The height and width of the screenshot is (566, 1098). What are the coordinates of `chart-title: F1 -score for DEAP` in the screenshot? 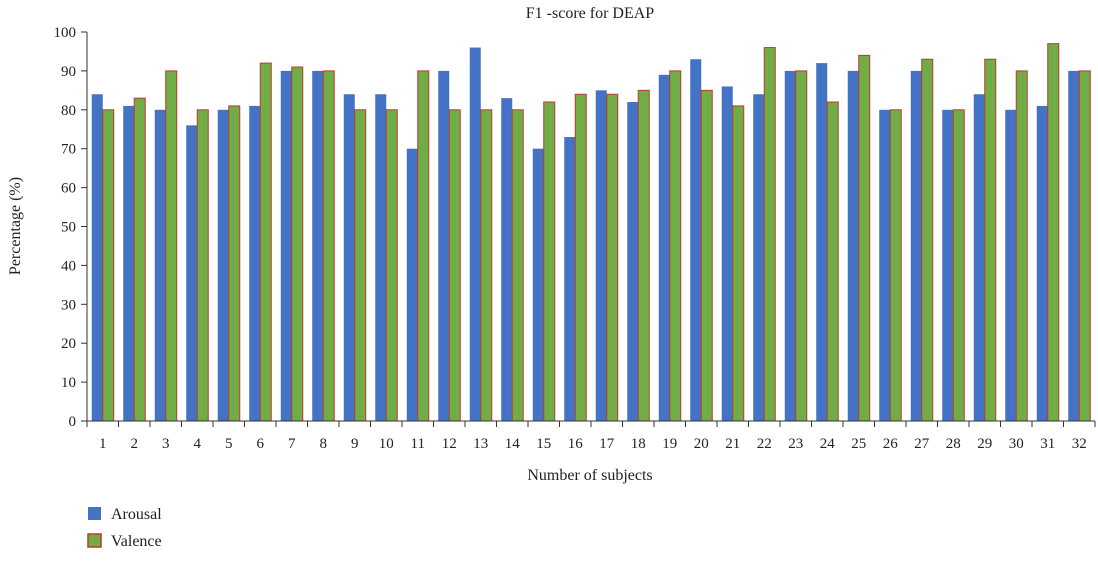 It's located at (590, 13).